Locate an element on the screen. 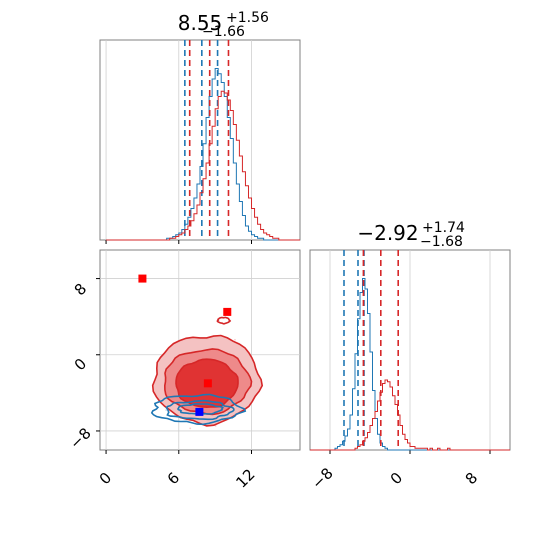 The image size is (550, 550). marginal-y-panel is located at coordinates (410, 351).